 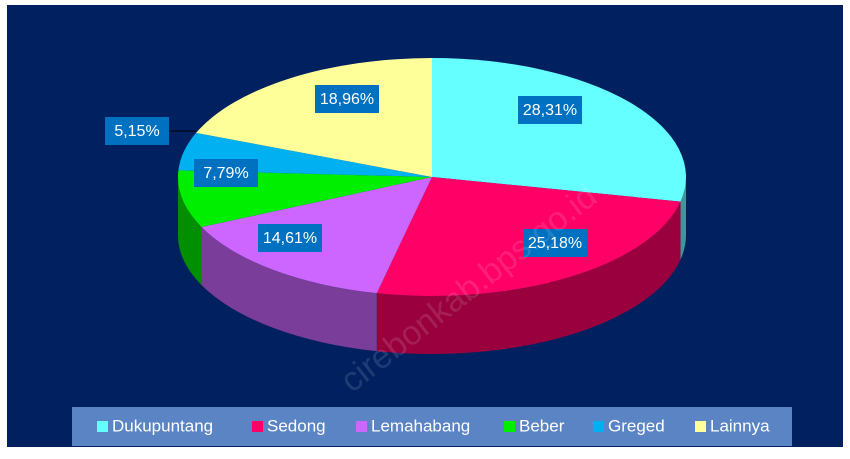 I want to click on data-label: 18,96%, so click(x=347, y=99).